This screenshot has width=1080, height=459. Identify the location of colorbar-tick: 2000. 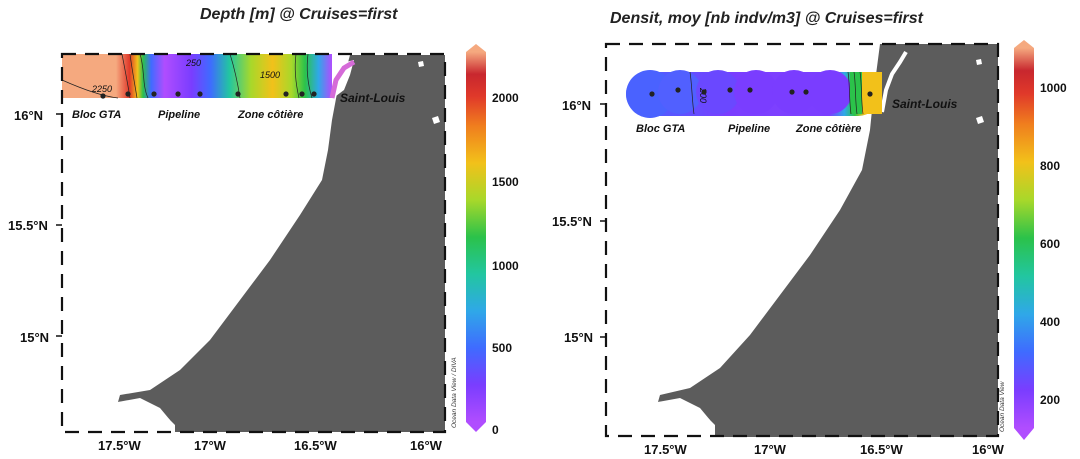
(505, 98).